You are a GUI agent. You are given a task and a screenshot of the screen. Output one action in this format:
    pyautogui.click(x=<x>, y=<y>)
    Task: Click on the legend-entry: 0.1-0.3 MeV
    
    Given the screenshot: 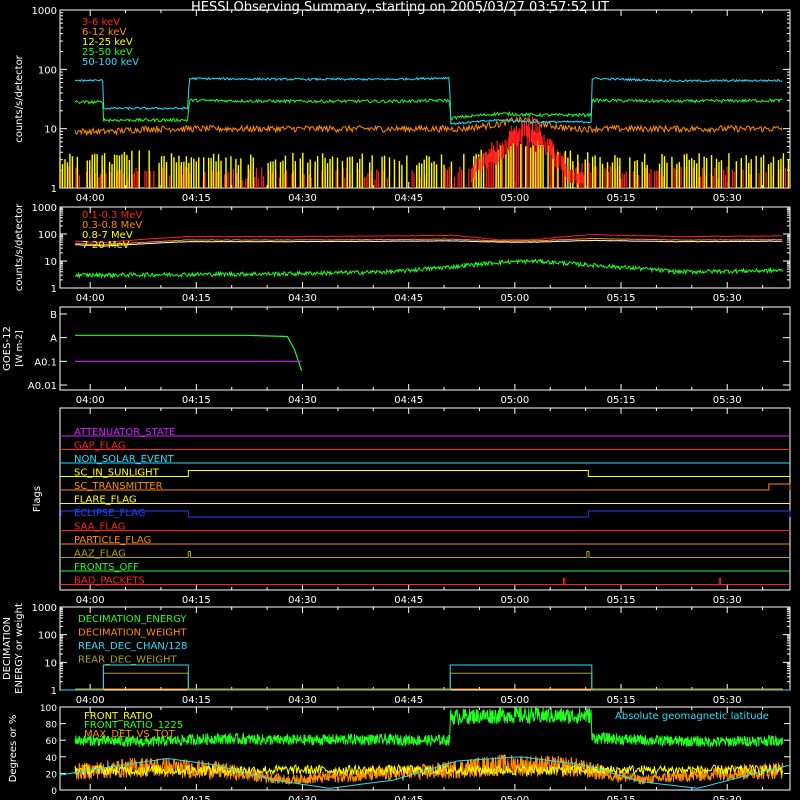 What is the action you would take?
    pyautogui.click(x=112, y=215)
    